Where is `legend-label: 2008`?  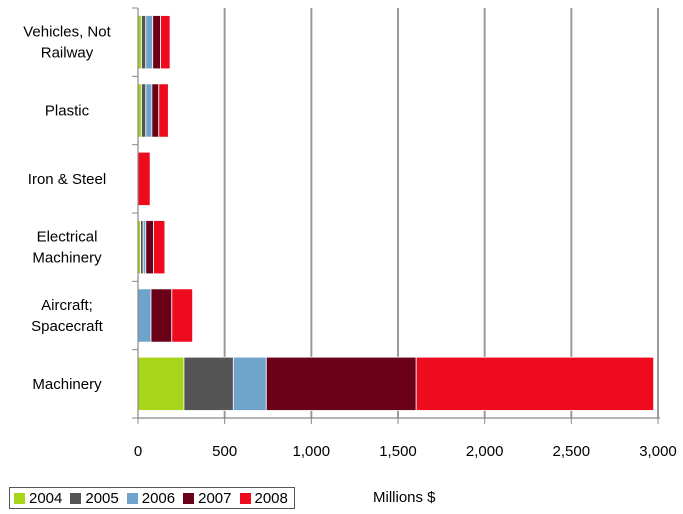 legend-label: 2008 is located at coordinates (271, 498).